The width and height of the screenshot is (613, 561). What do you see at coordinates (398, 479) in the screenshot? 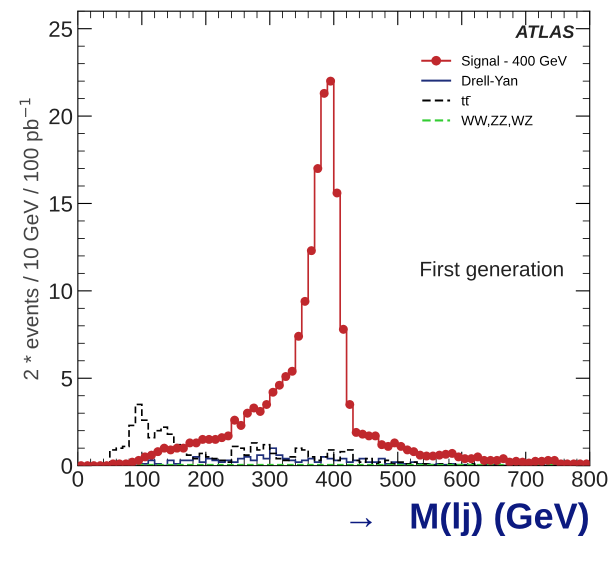
I see `x-tick-label: 500` at bounding box center [398, 479].